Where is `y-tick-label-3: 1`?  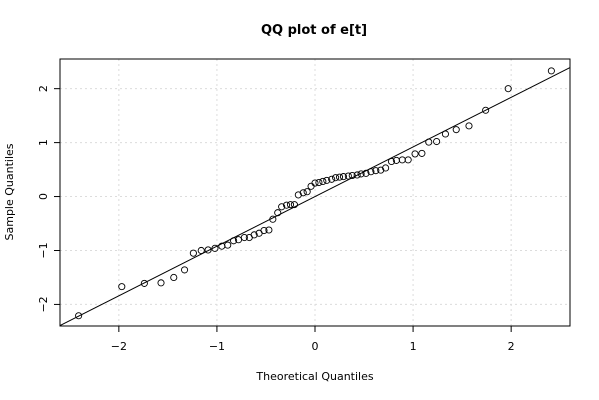 y-tick-label-3: 1 is located at coordinates (43, 142).